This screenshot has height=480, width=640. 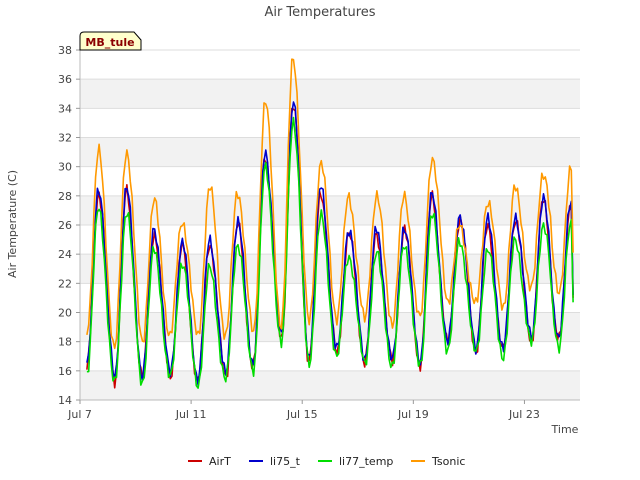 I want to click on y-tick-label: 28, so click(x=65, y=196).